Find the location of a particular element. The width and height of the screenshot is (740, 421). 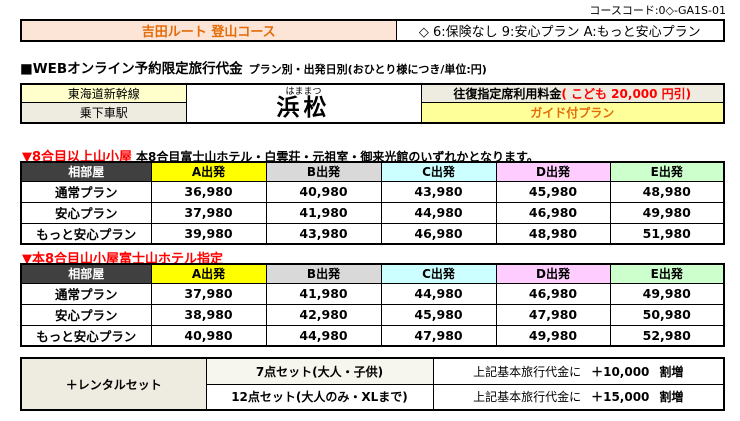

surcharge-amount: ＋10,000 is located at coordinates (620, 371).